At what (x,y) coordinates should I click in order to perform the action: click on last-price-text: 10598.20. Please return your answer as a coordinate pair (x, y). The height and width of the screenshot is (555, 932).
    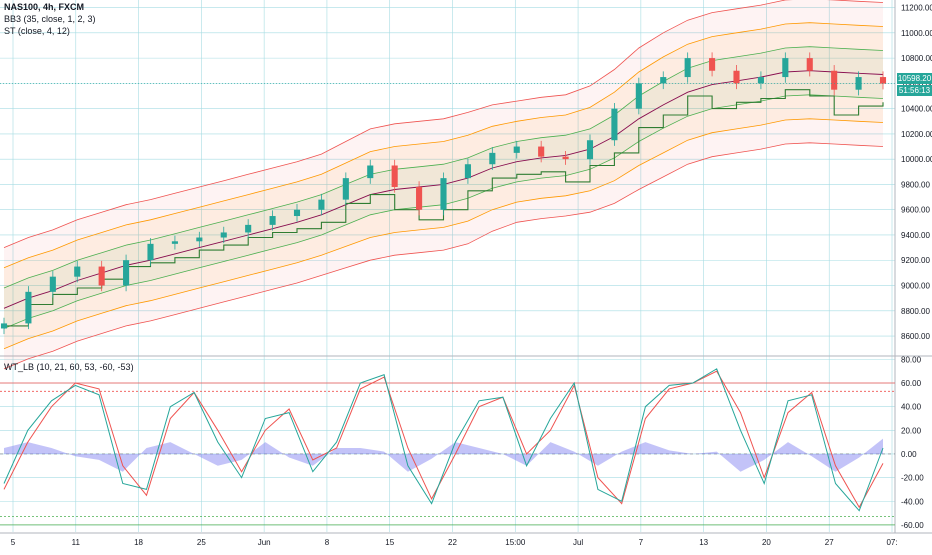
    Looking at the image, I should click on (914, 78).